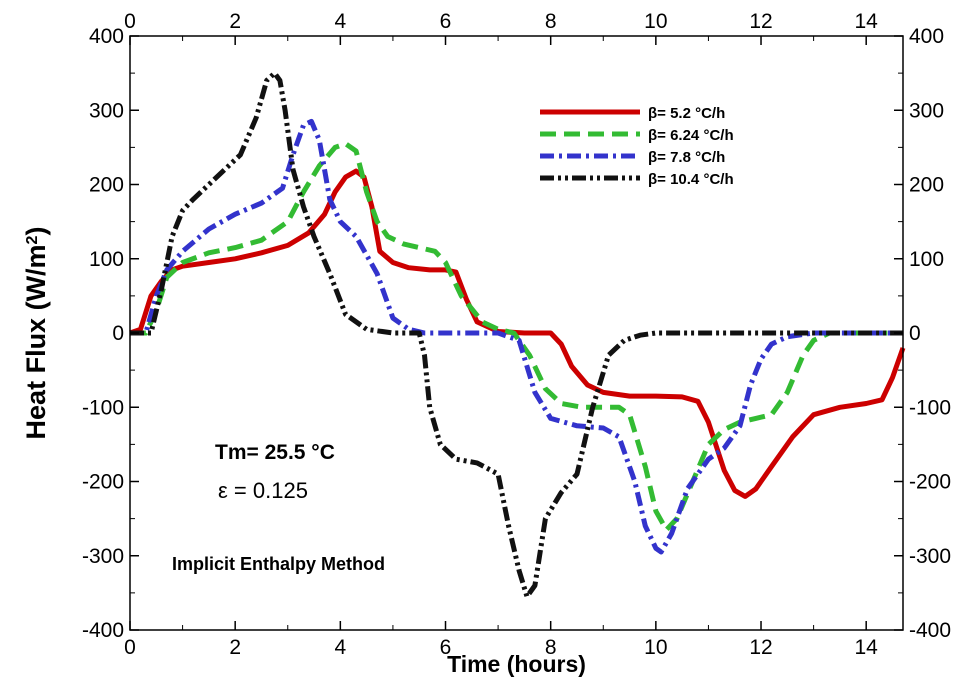 The height and width of the screenshot is (686, 971). Describe the element at coordinates (551, 647) in the screenshot. I see `x-tick-label-bottom: 8` at that location.